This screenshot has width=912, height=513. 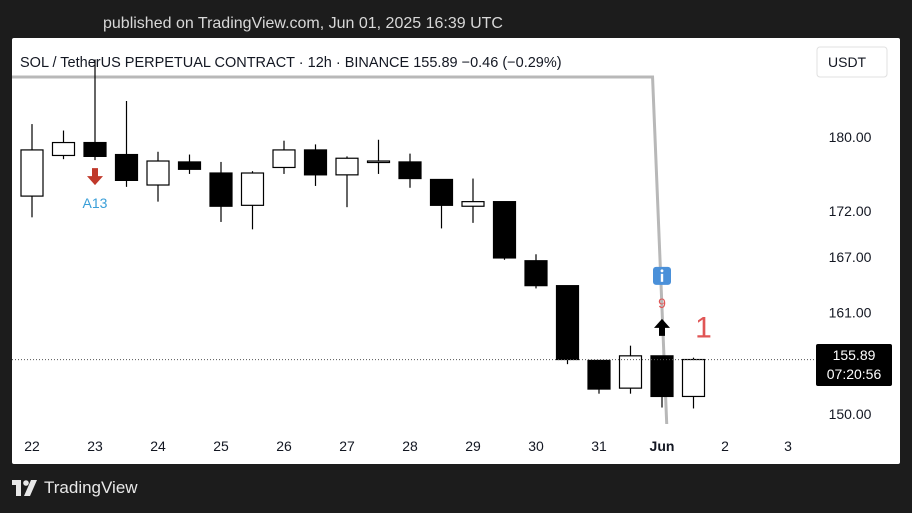 I want to click on tradingview-brand: TradingView, so click(x=91, y=487).